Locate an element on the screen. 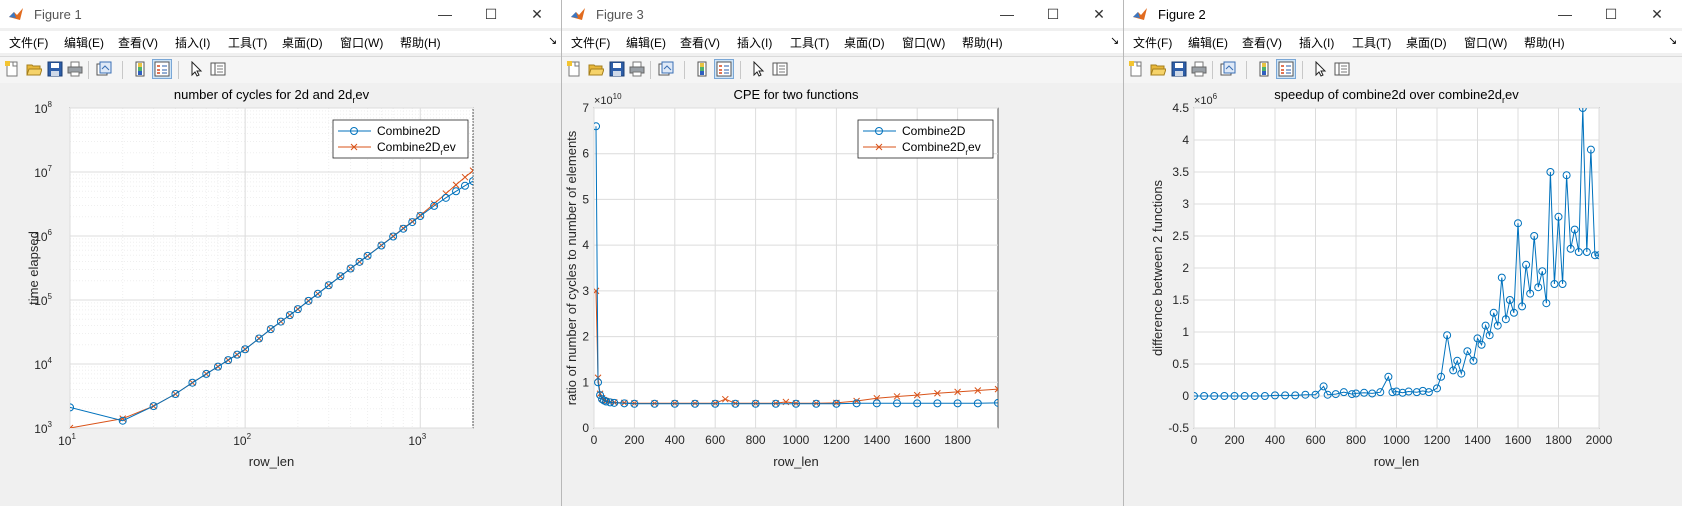  window-title: Figure 1 is located at coordinates (58, 14).